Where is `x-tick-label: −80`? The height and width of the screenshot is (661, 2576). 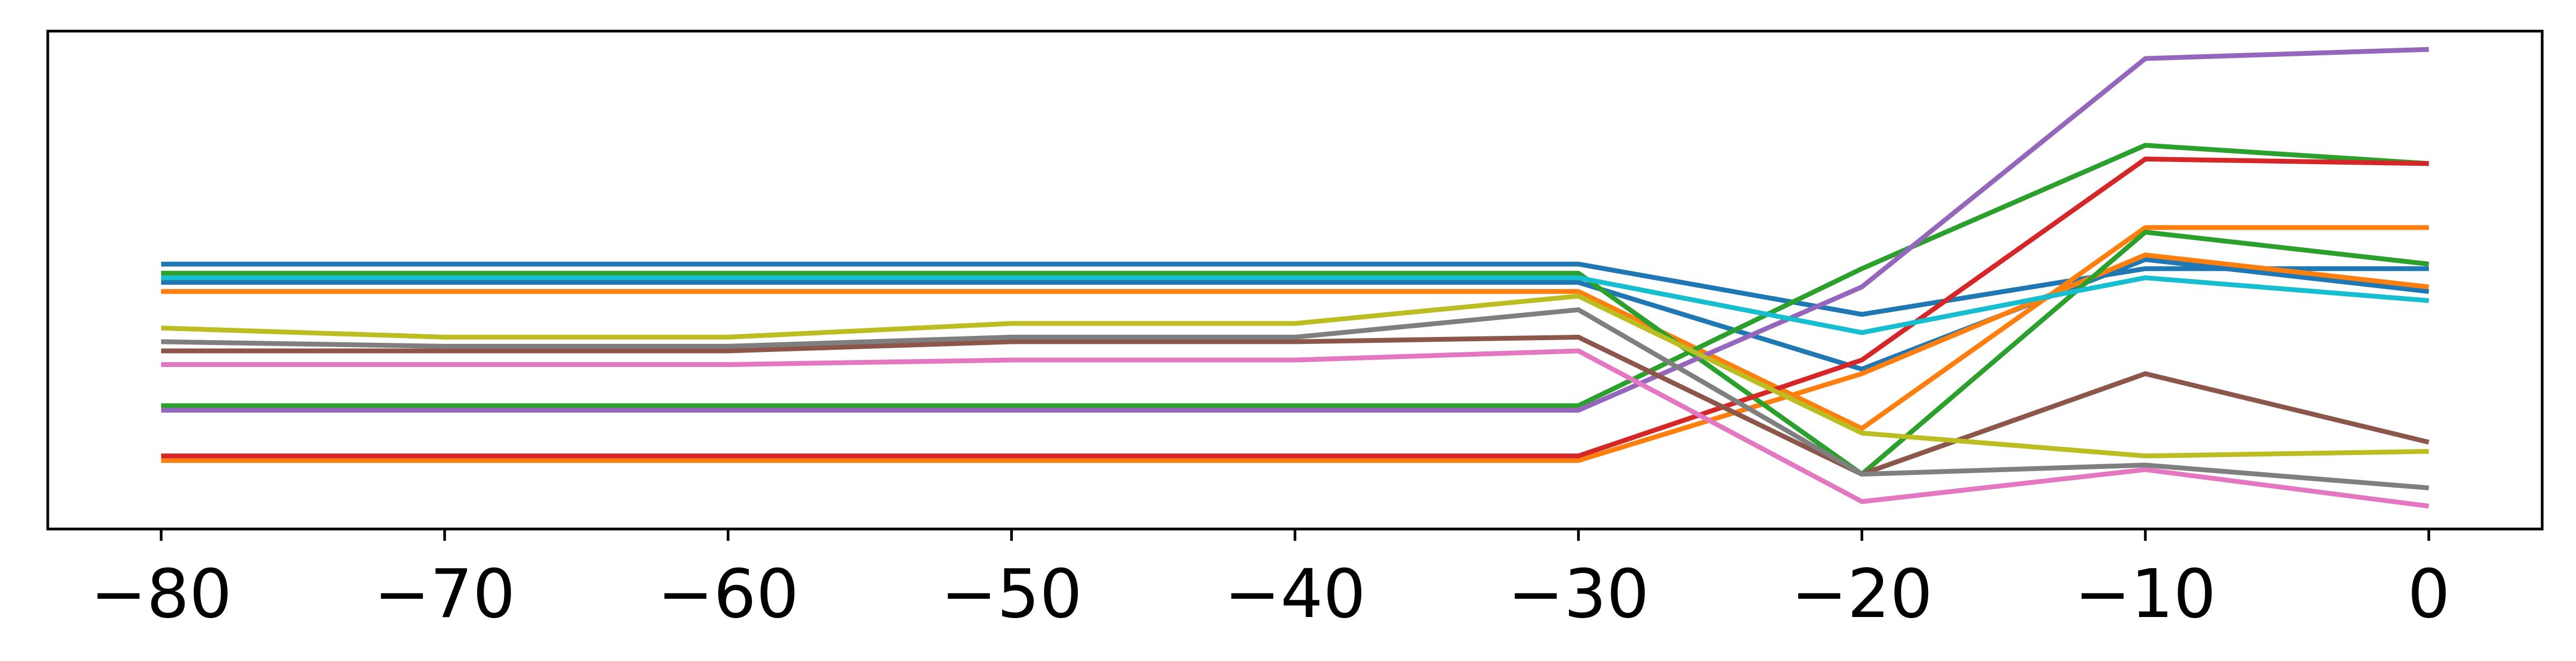
x-tick-label: −80 is located at coordinates (161, 594).